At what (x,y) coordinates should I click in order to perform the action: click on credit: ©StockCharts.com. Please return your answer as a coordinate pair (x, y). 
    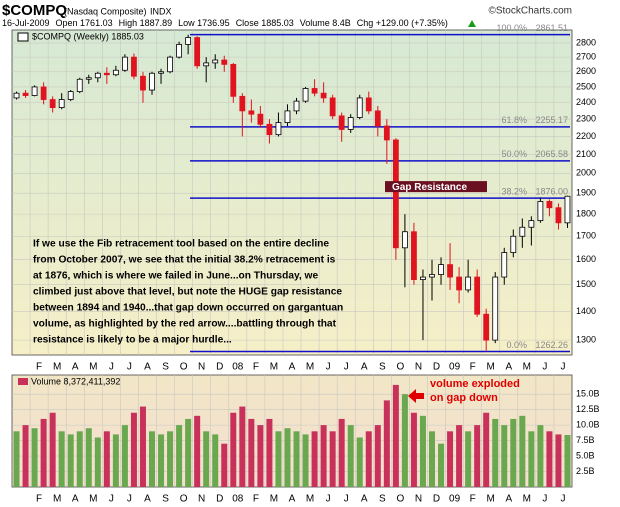
    Looking at the image, I should click on (530, 11).